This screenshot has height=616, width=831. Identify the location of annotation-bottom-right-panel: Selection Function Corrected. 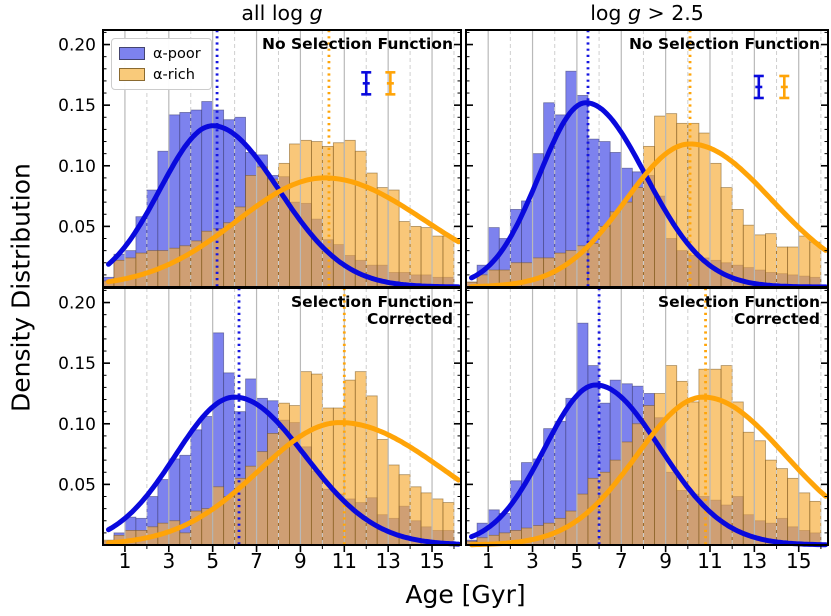
(739, 311).